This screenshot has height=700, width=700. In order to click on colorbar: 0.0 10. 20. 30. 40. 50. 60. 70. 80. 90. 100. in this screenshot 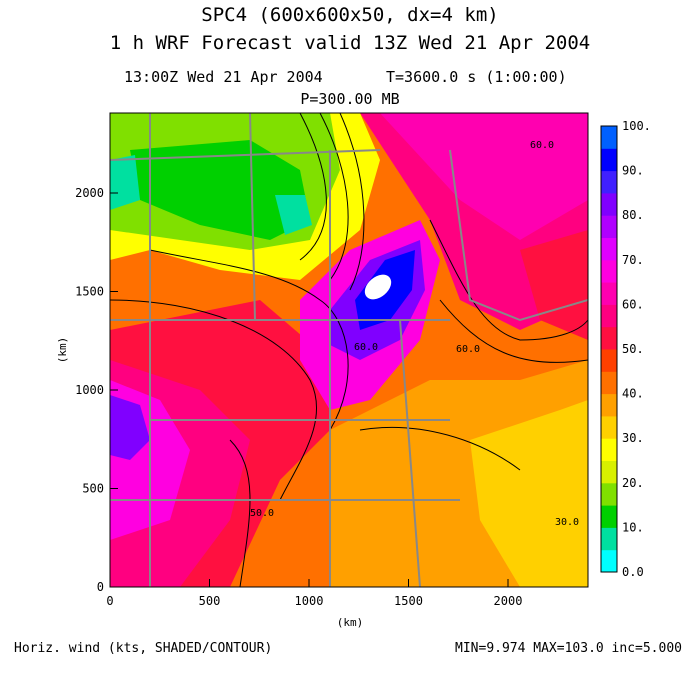, I will do `click(625, 349)`.